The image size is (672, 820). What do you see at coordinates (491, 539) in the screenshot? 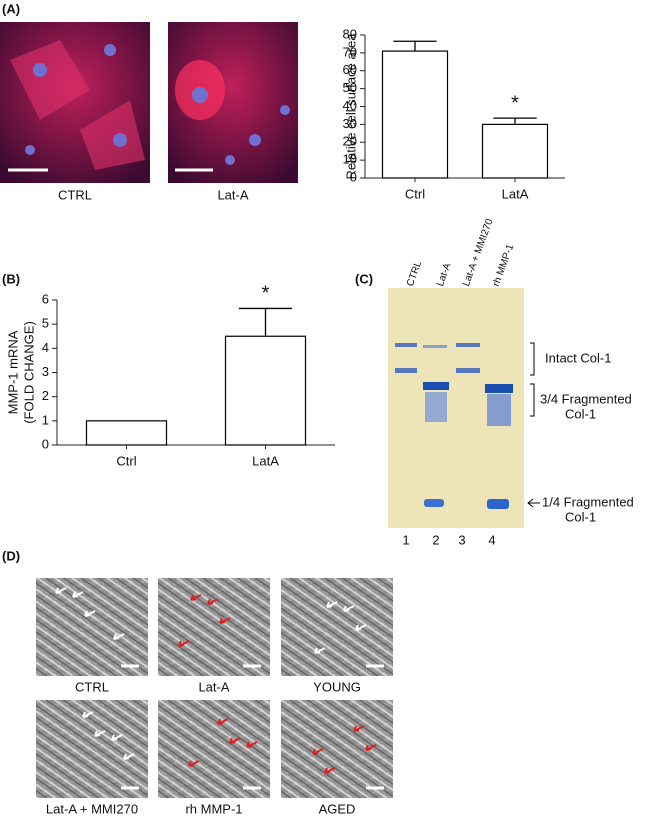
I see `lane-number: 4` at bounding box center [491, 539].